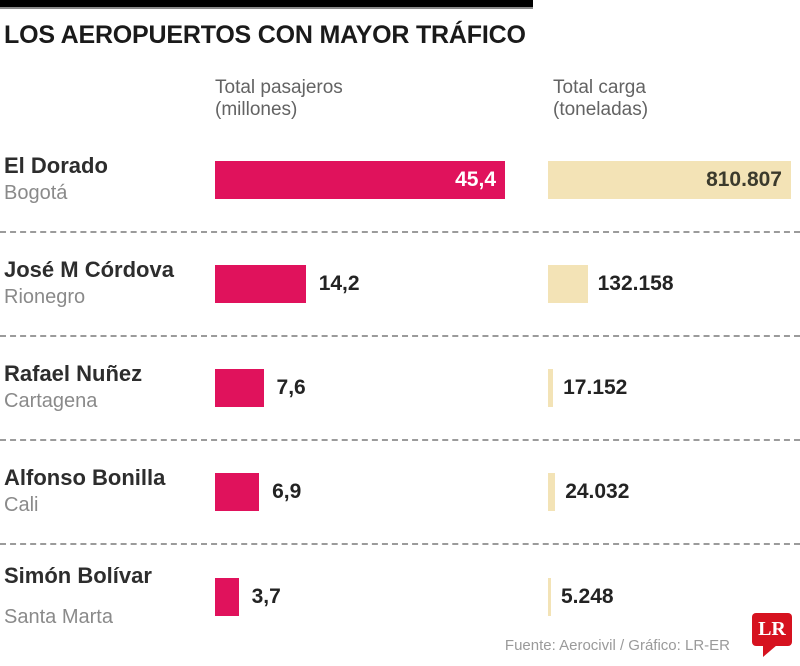 The width and height of the screenshot is (800, 666). I want to click on lr-logo: LR, so click(772, 635).